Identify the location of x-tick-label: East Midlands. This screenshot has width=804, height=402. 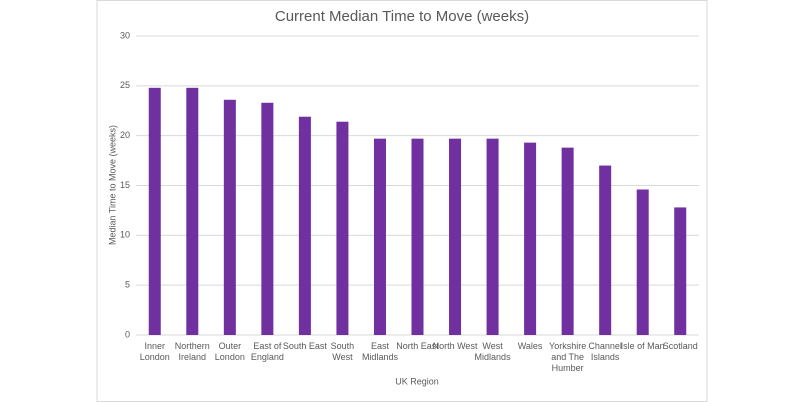
(379, 351).